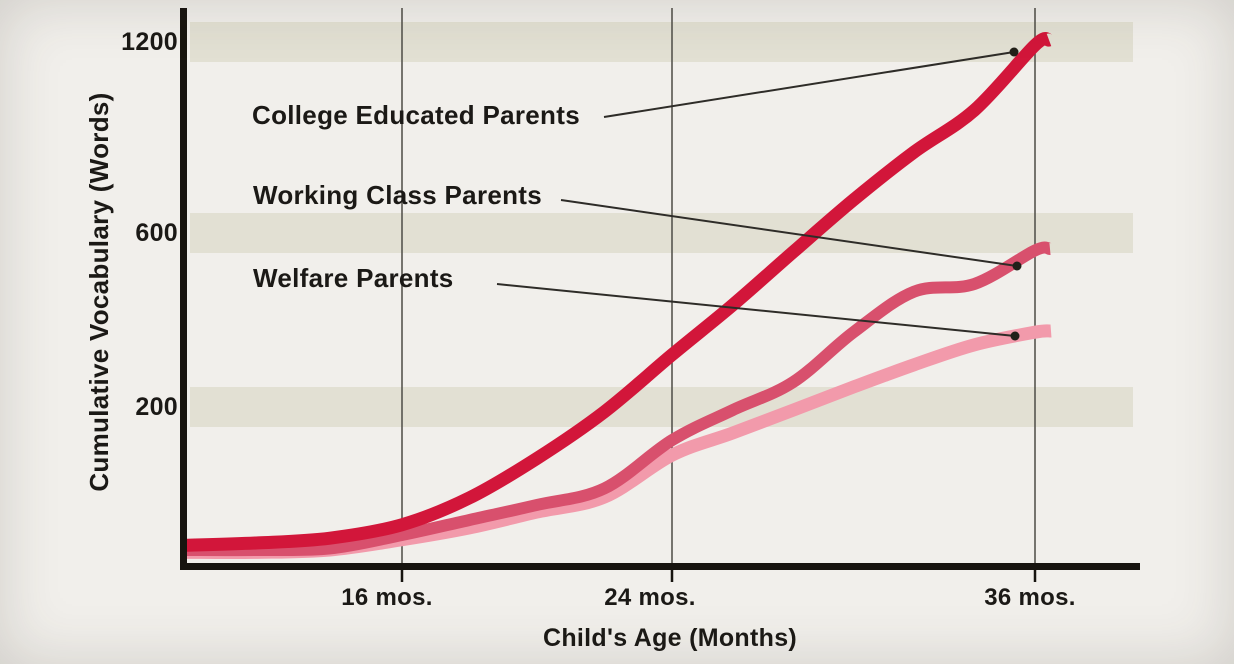  Describe the element at coordinates (1030, 597) in the screenshot. I see `x-tick-36-mos: 36 mos.` at that location.